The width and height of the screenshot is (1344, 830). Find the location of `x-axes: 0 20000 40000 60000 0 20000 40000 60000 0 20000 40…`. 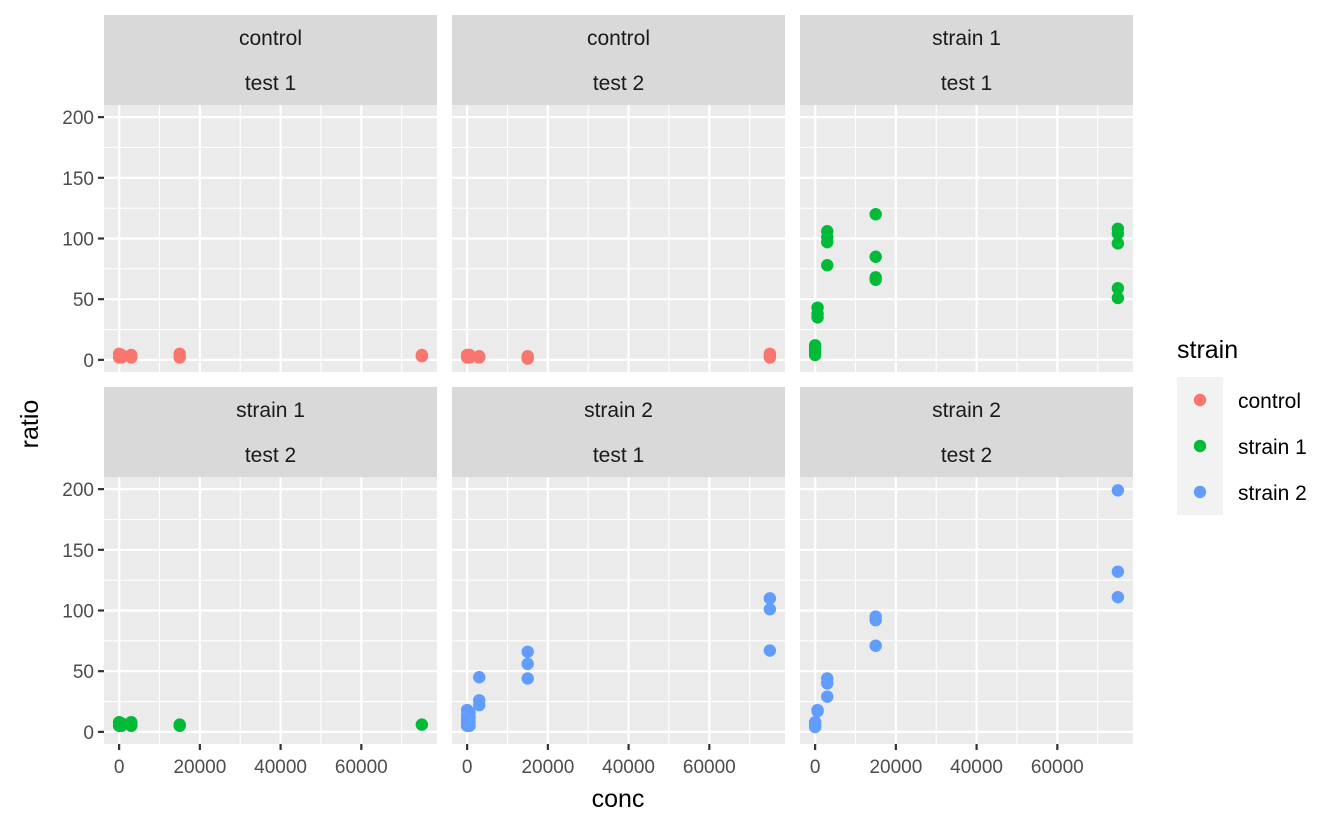

x-axes: 0 20000 40000 60000 0 20000 40000 60000 0 20000 40… is located at coordinates (599, 761).